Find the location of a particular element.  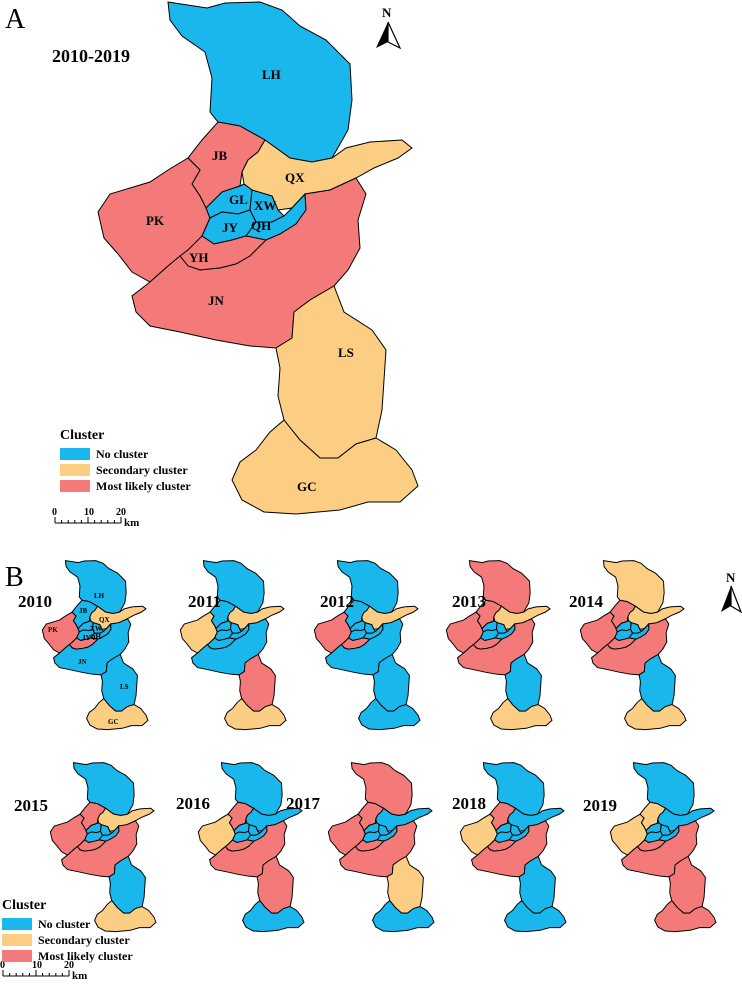

mini-map-2017 is located at coordinates (381, 847).